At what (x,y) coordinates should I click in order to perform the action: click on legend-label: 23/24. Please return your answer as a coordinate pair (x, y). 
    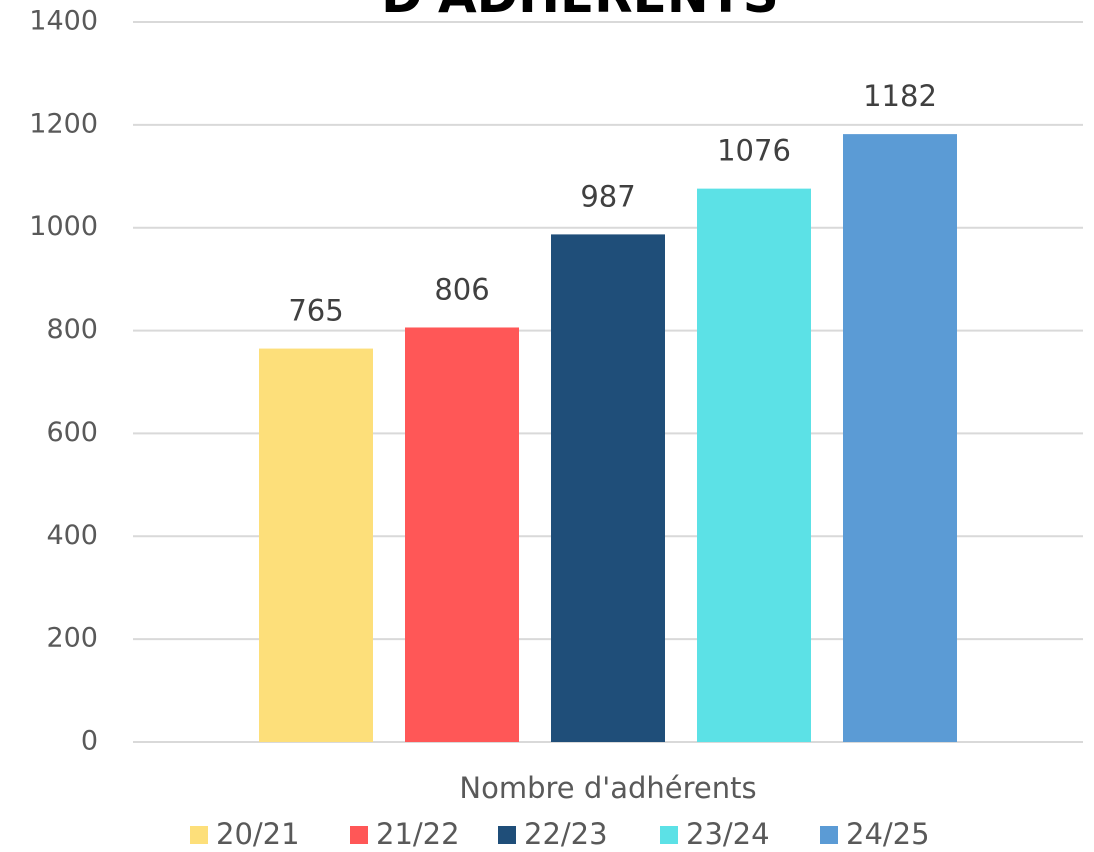
    Looking at the image, I should click on (728, 834).